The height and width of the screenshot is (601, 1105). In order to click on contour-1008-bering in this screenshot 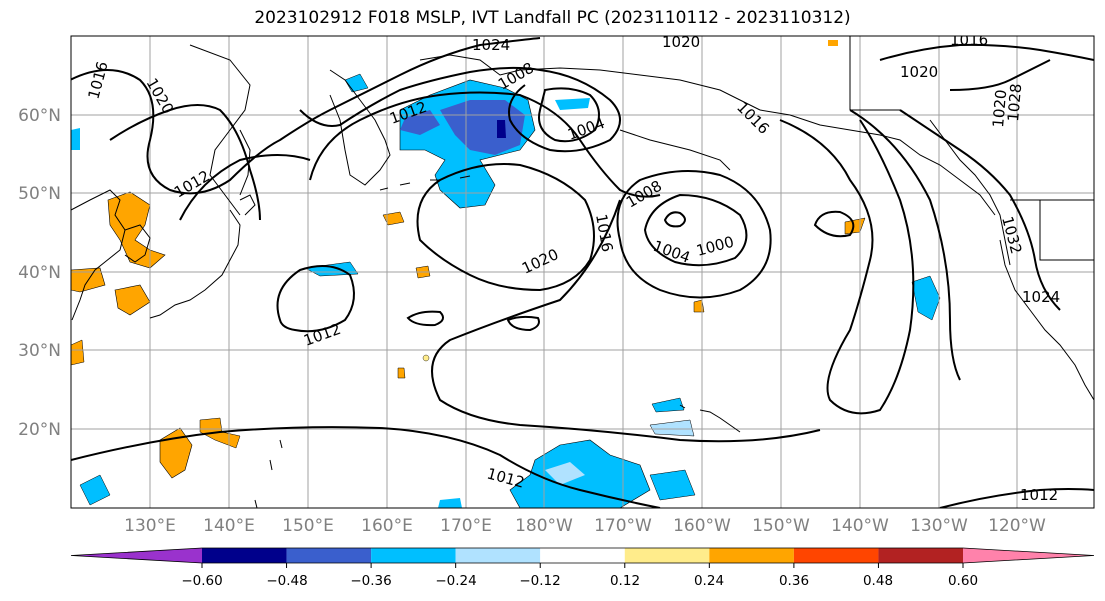, I will do `click(460, 109)`.